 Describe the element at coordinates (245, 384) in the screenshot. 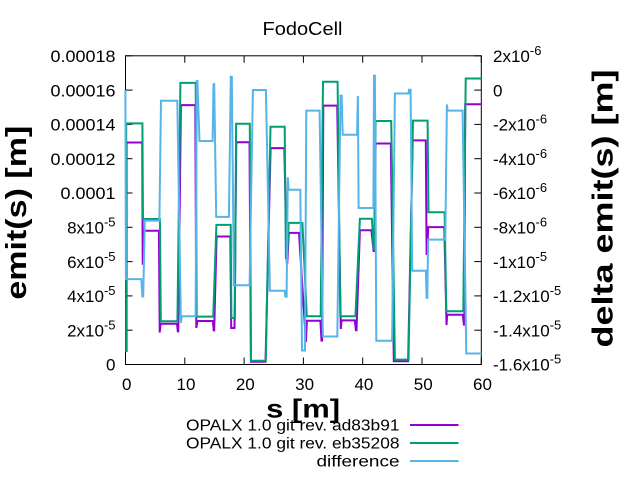

I see `svg-text: 20` at that location.